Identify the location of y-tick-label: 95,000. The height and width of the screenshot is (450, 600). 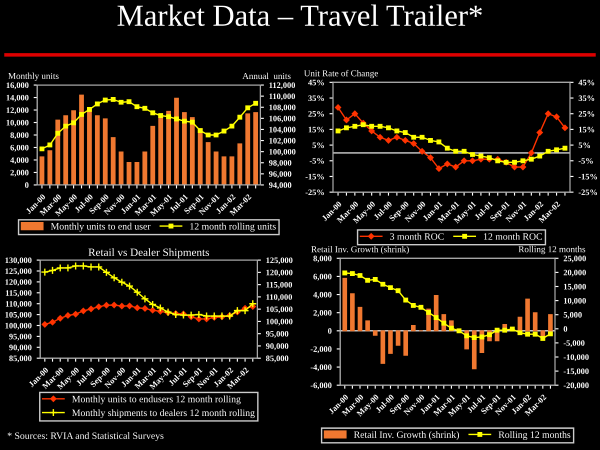
(20, 337).